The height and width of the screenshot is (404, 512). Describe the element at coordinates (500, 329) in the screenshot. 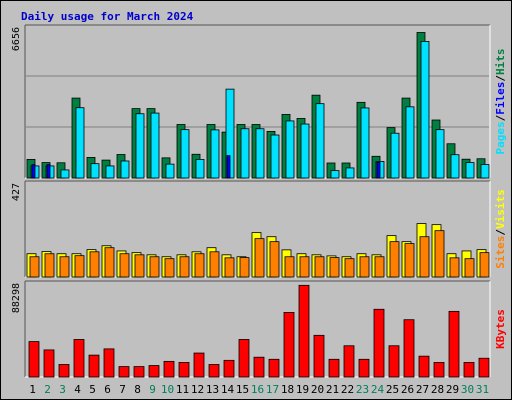

I see `legend-entry: KBytes` at that location.